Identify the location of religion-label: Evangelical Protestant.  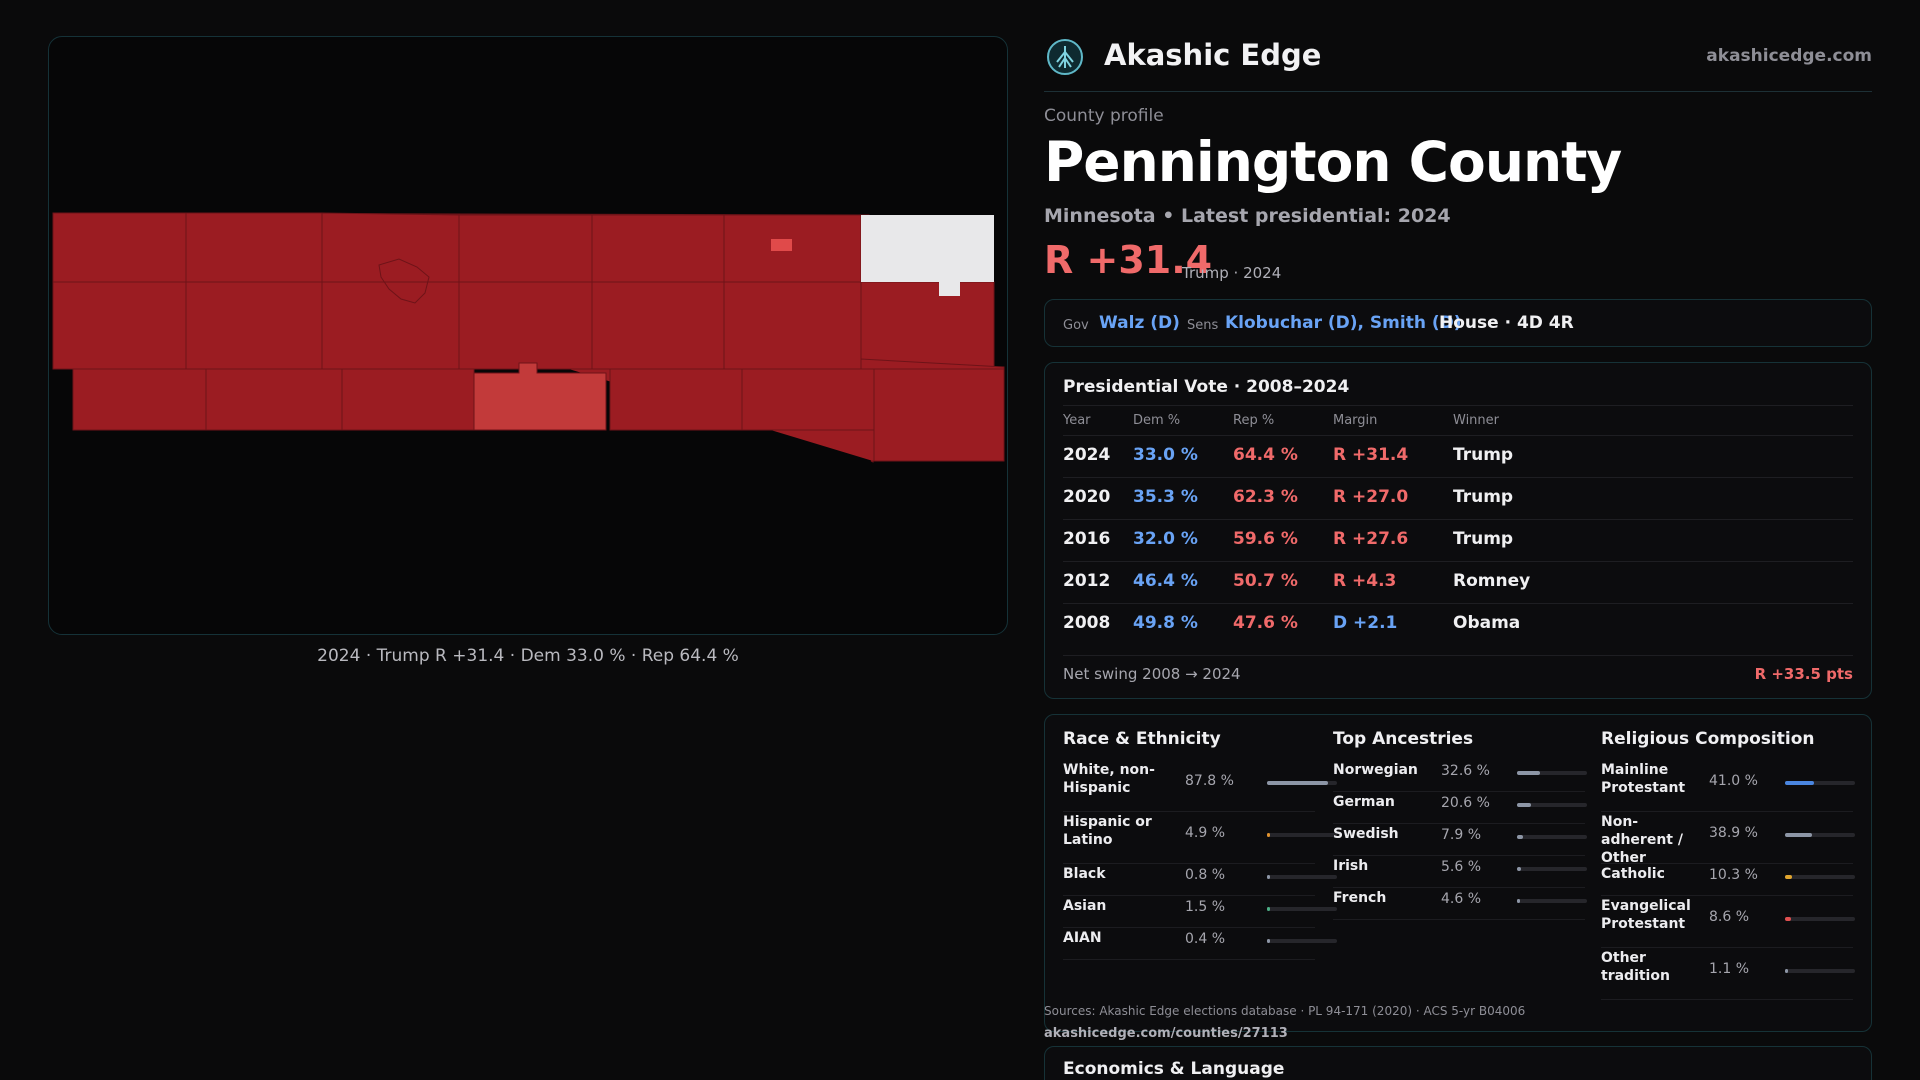
(1646, 915).